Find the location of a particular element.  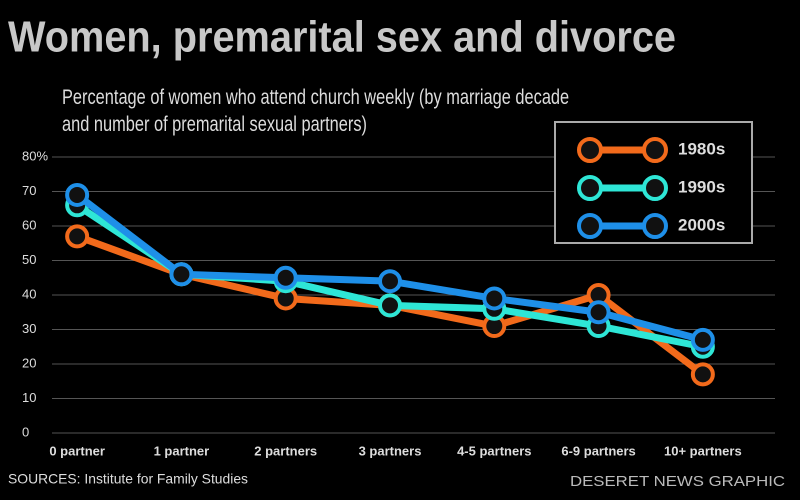

x-tick-label: 4-5 partners is located at coordinates (494, 450).